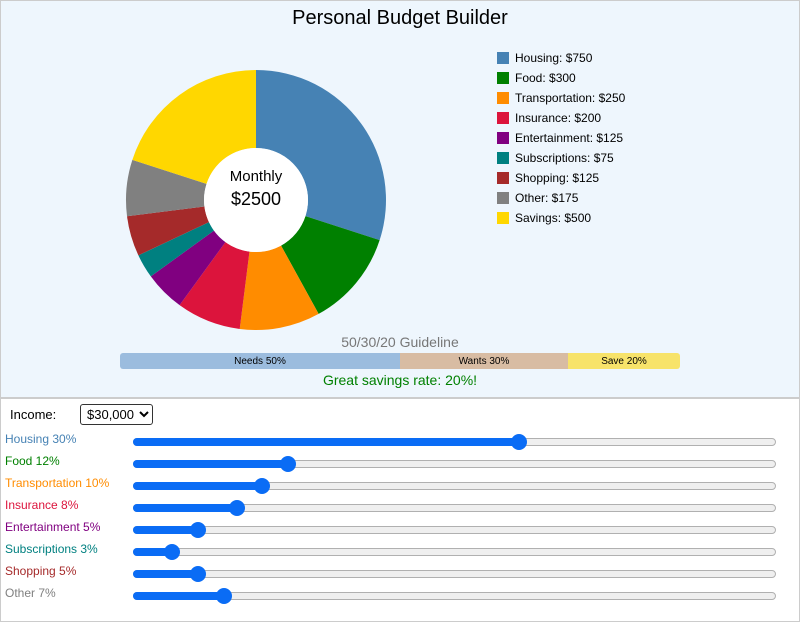  Describe the element at coordinates (454, 464) in the screenshot. I see `budget-slider-food` at that location.